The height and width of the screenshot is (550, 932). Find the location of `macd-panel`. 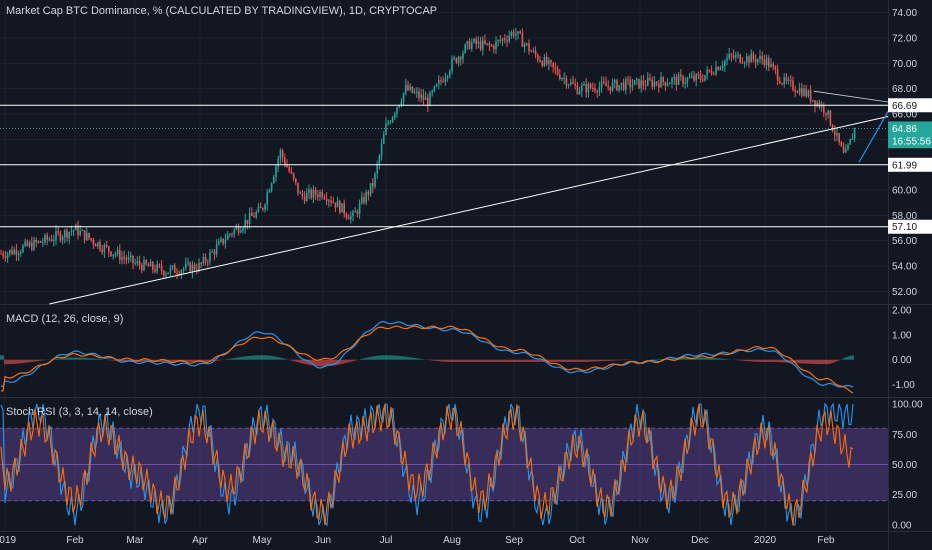

macd-panel is located at coordinates (427, 357).